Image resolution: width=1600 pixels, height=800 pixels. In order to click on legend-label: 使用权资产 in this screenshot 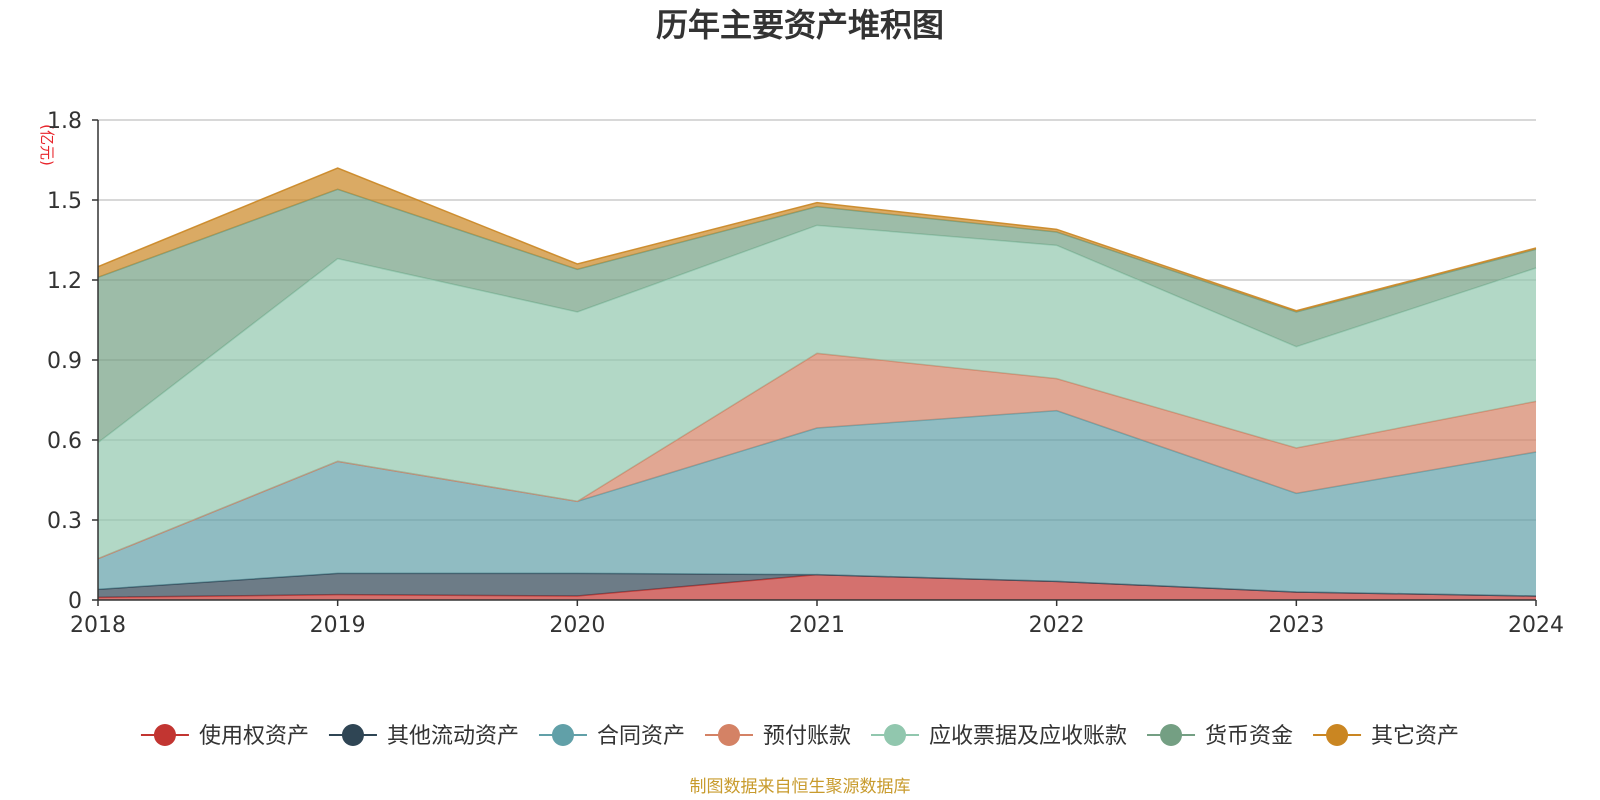, I will do `click(254, 736)`.